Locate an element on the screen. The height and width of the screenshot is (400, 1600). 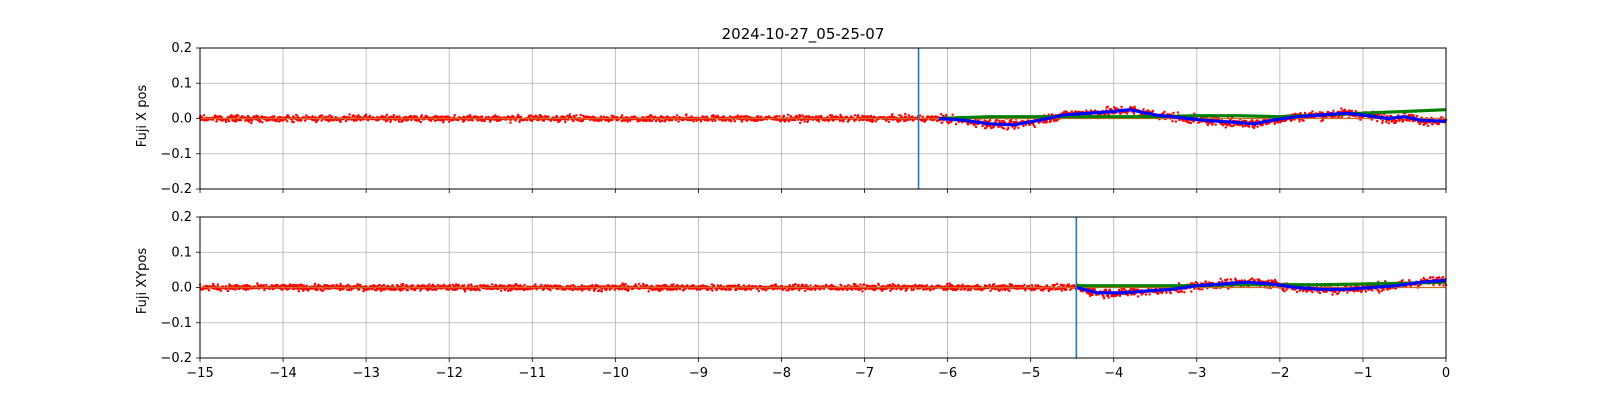
x-tick-label: −7 is located at coordinates (864, 373).